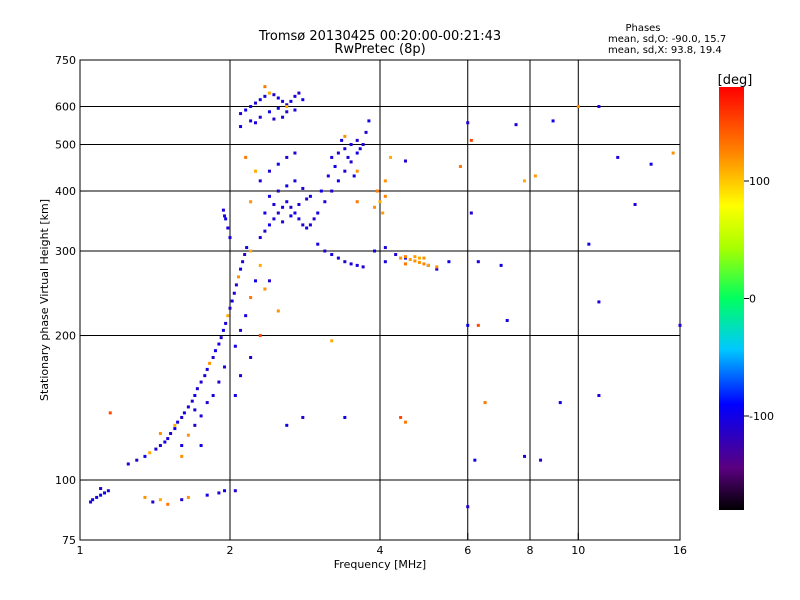 The height and width of the screenshot is (600, 800). Describe the element at coordinates (69, 540) in the screenshot. I see `y-tick-label: 75` at that location.